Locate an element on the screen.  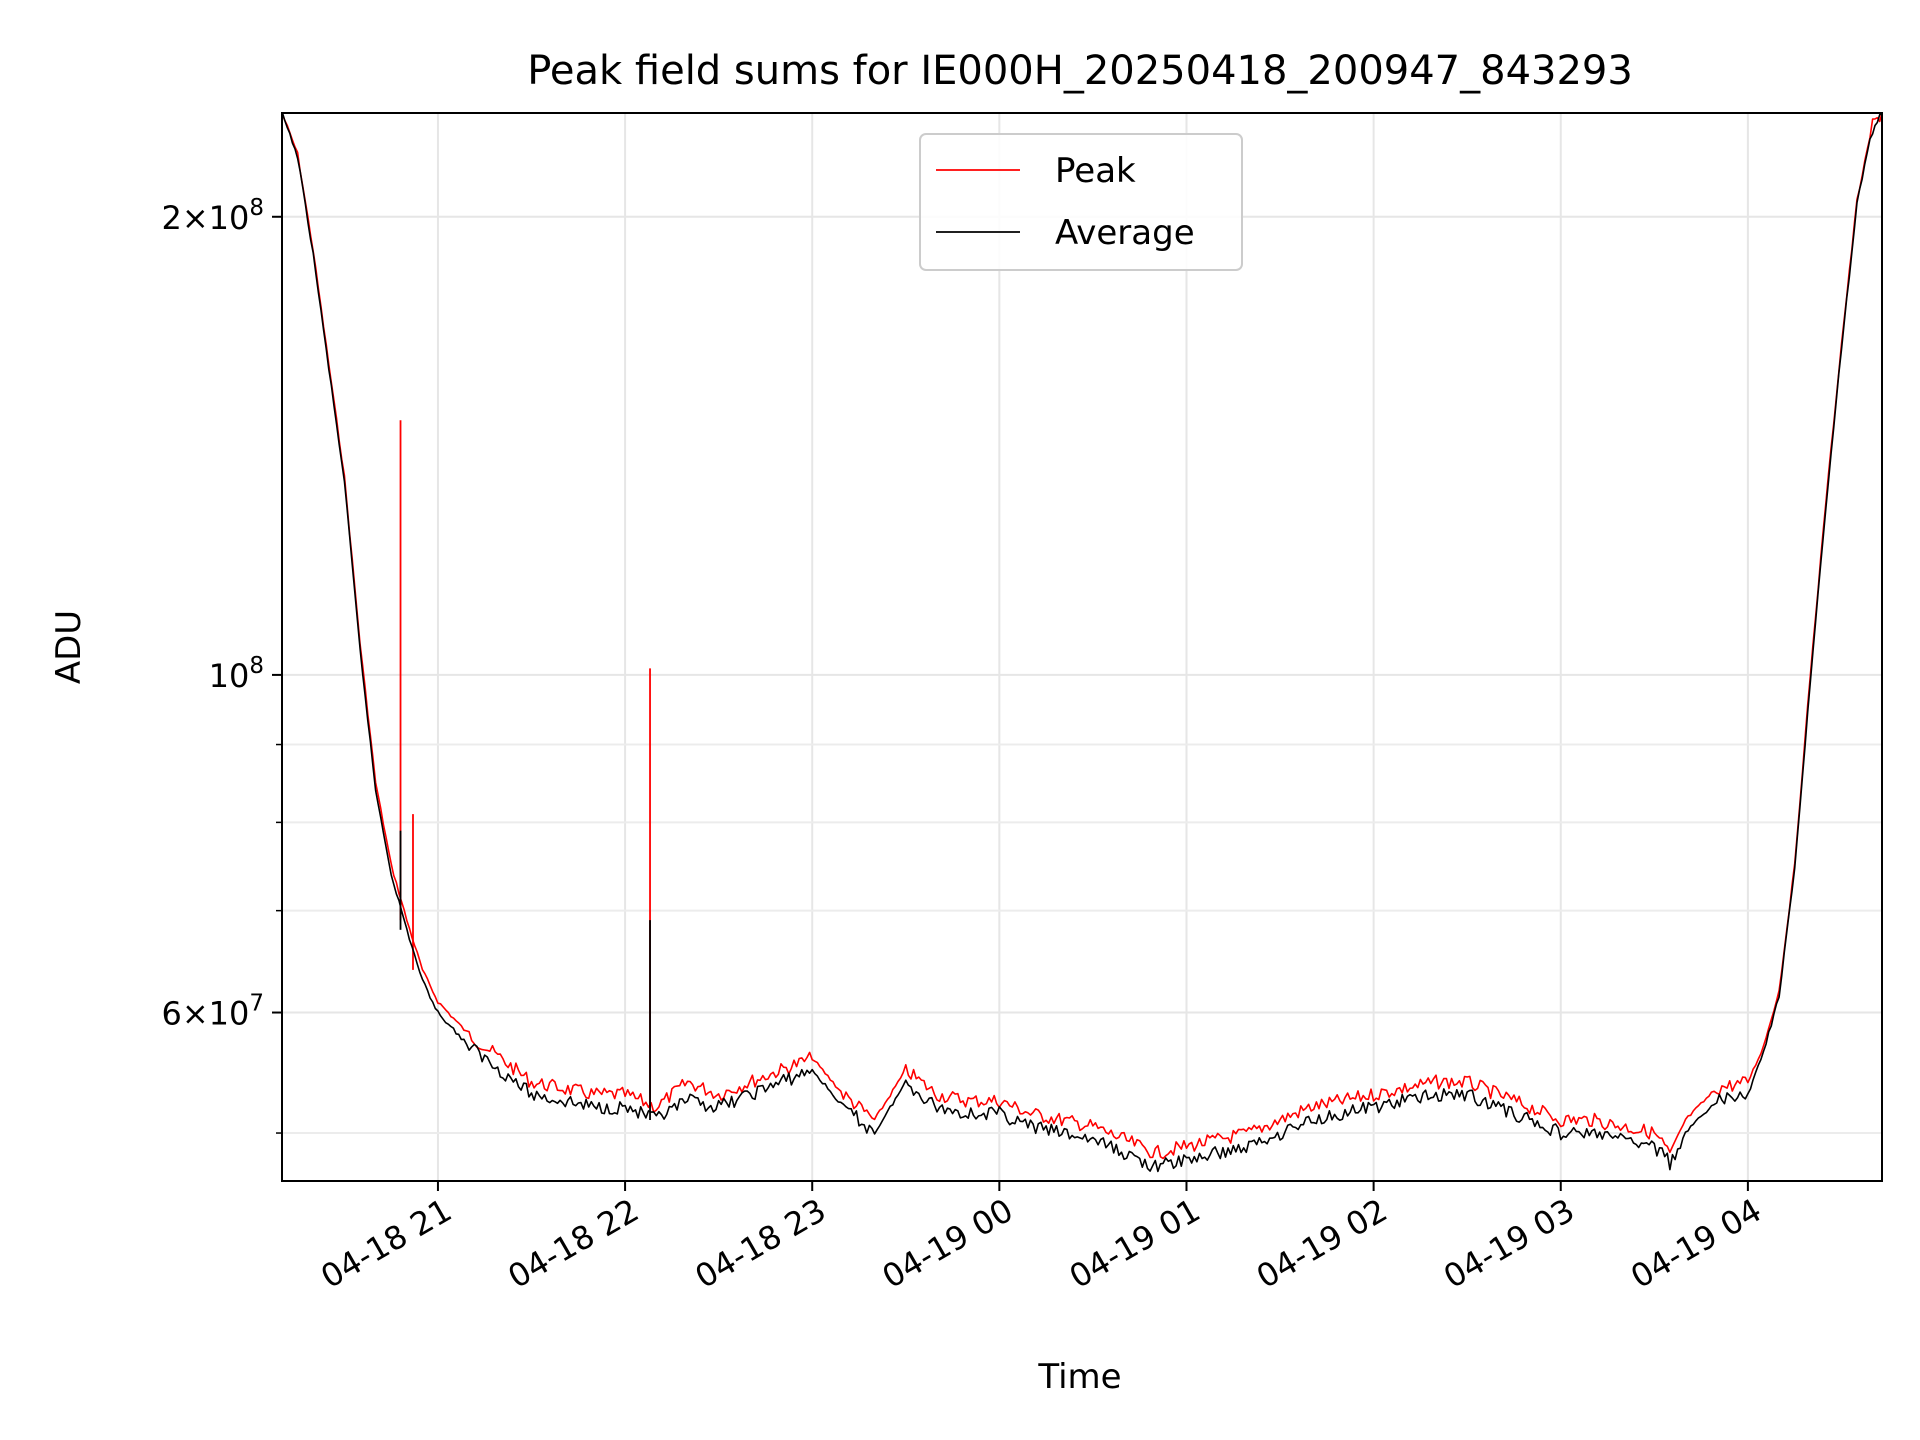
x-axis-label: Time is located at coordinates (1079, 1377).